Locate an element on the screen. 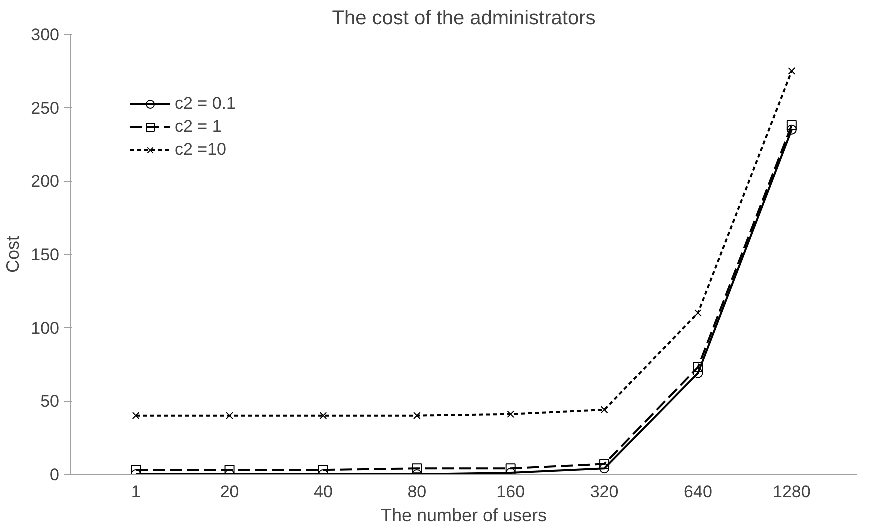  x-axis-title: The number of users is located at coordinates (464, 516).